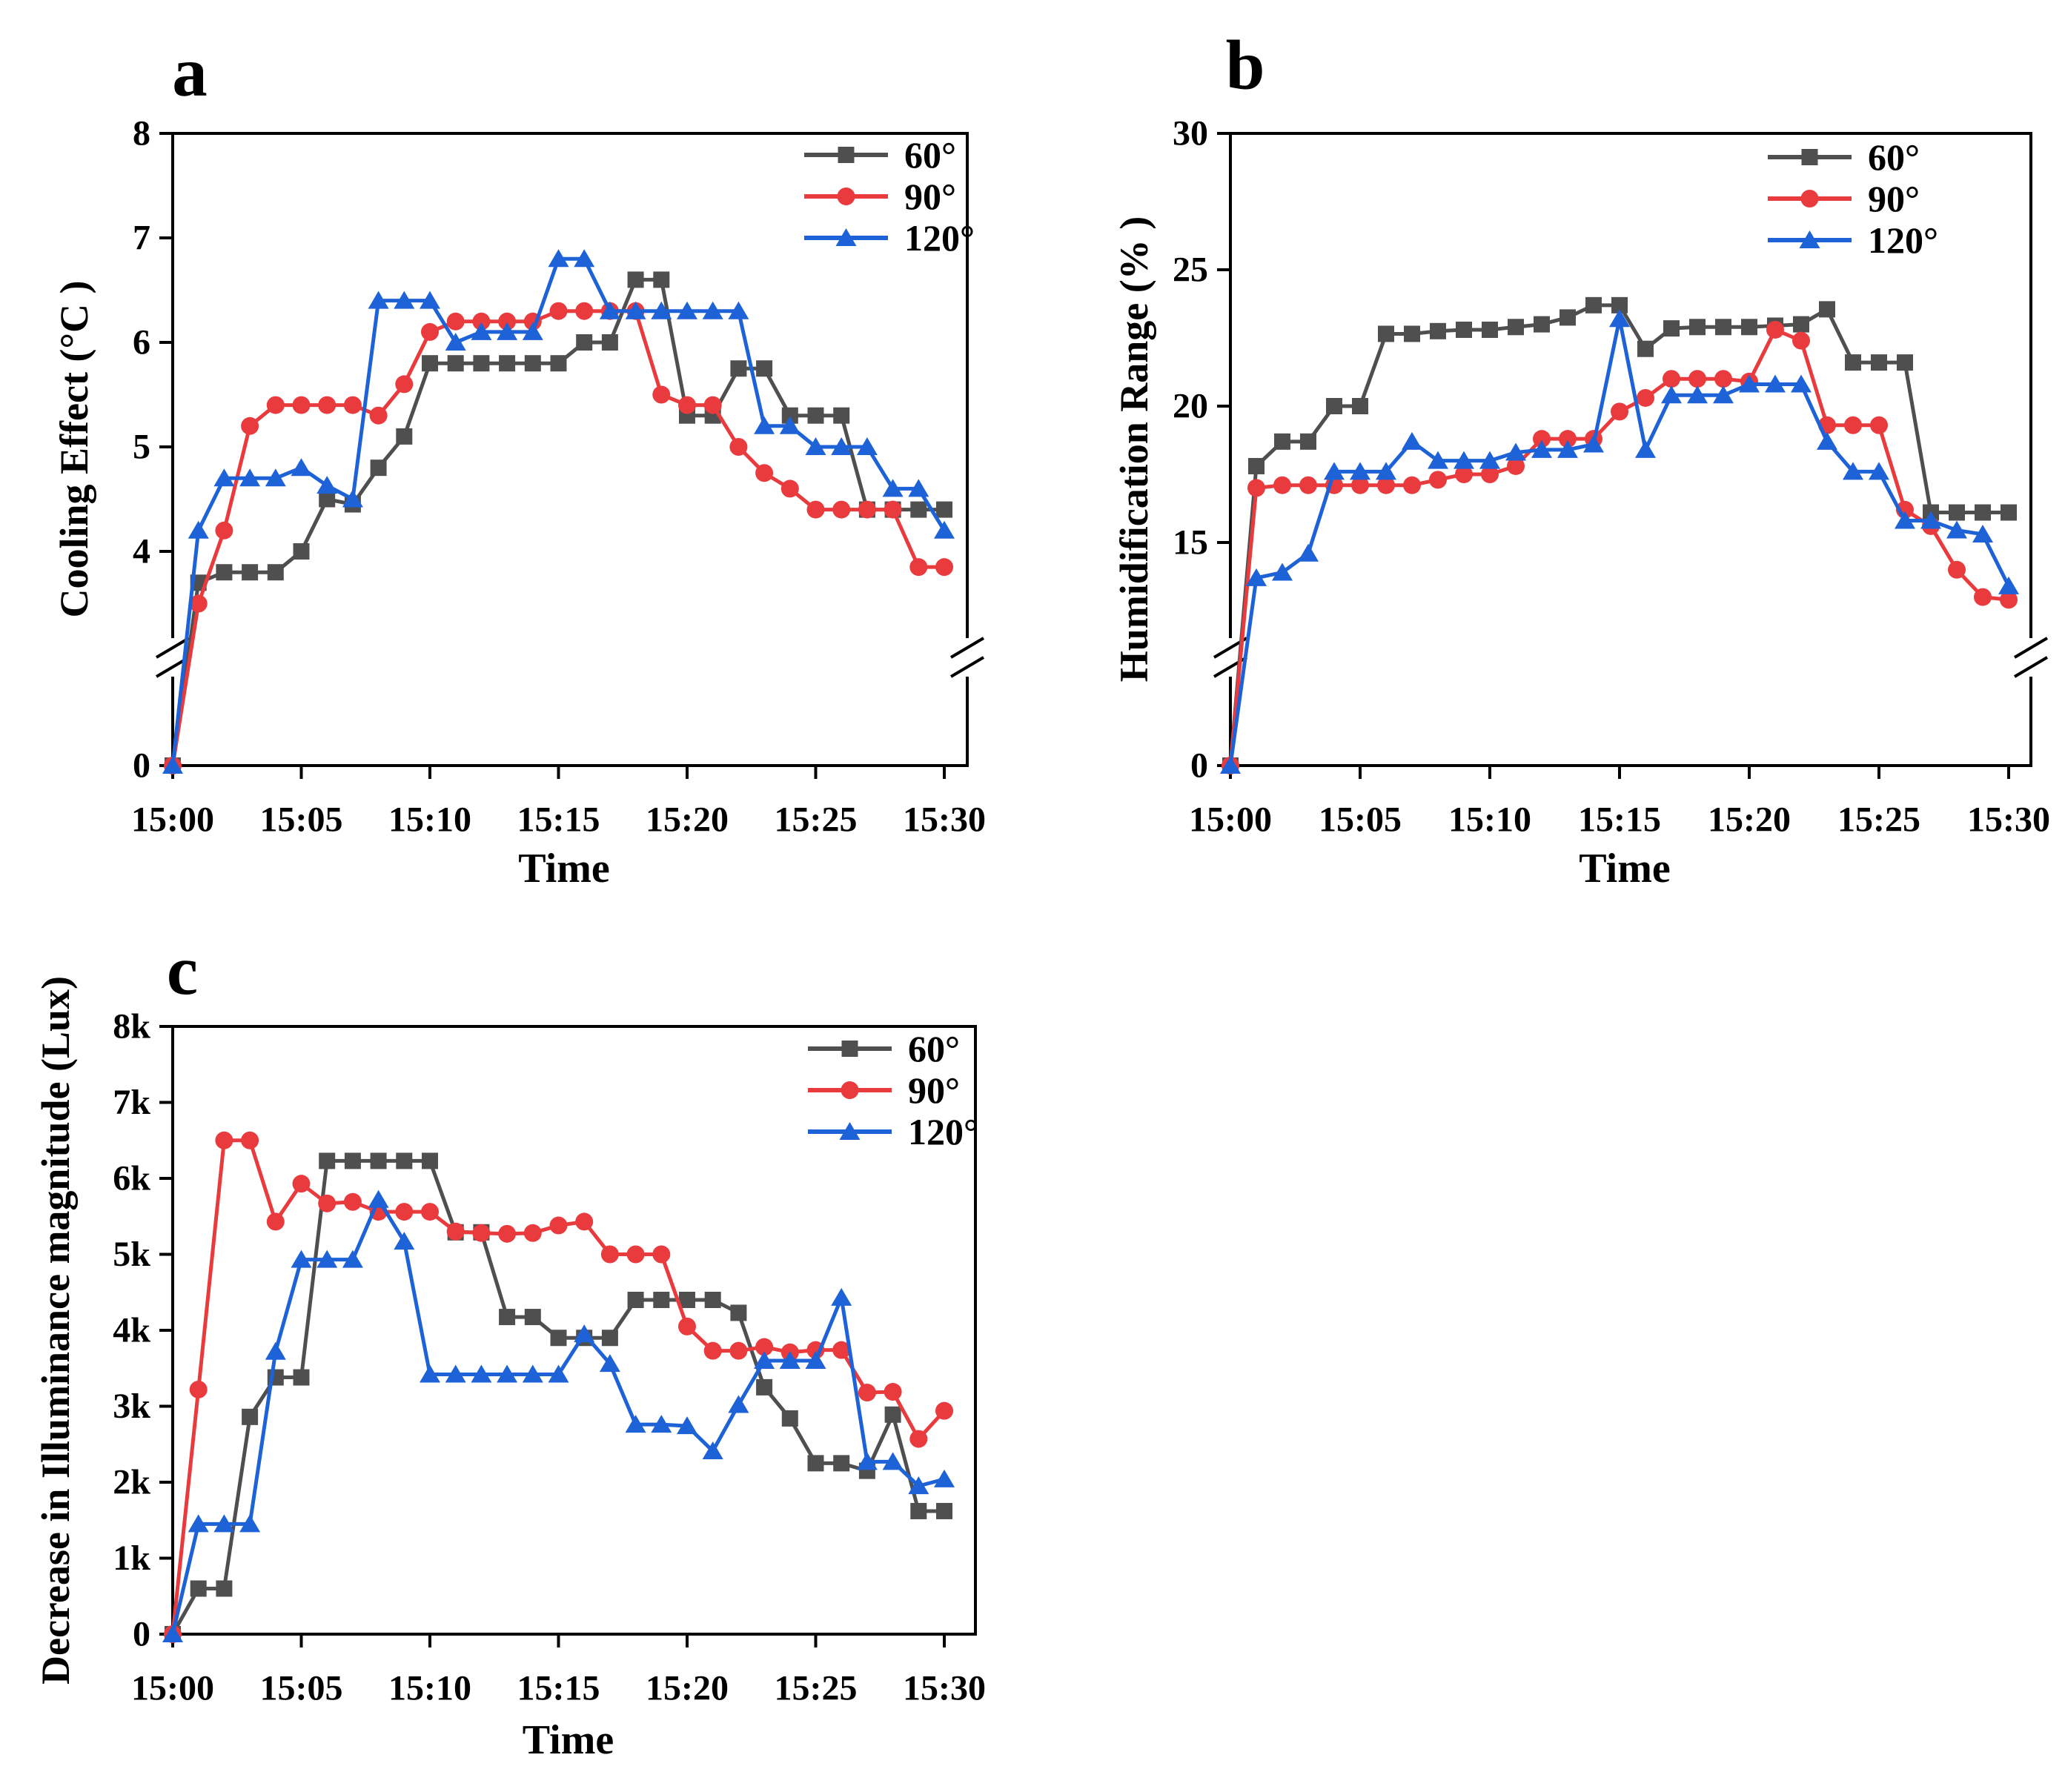  Describe the element at coordinates (816, 1688) in the screenshot. I see `x-tick-label: 15:25` at that location.